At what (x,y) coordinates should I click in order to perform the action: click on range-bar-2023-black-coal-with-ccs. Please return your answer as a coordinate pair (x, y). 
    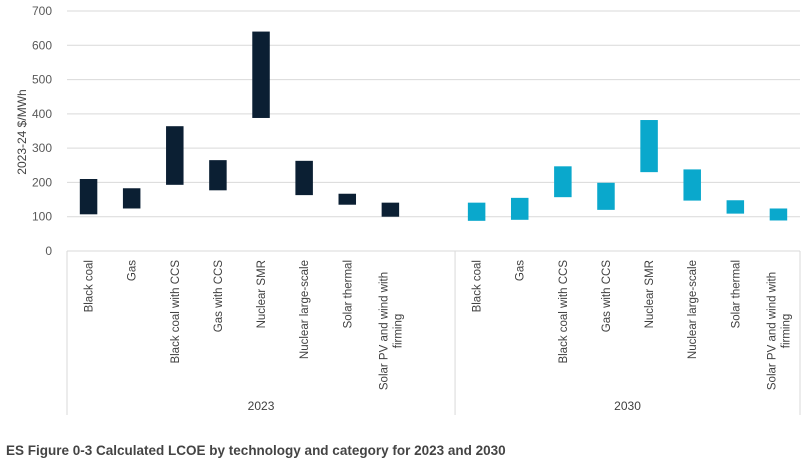
    Looking at the image, I should click on (175, 155).